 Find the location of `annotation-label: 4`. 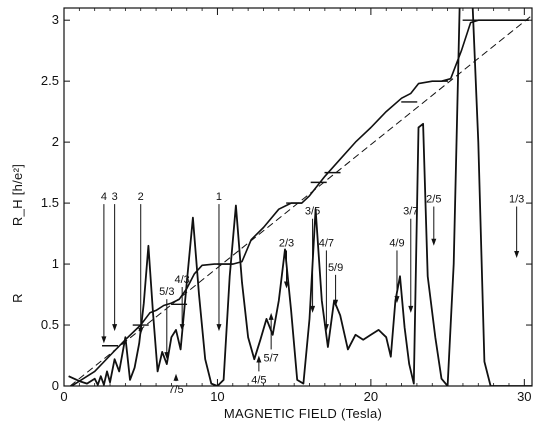

annotation-label: 4 is located at coordinates (104, 197).